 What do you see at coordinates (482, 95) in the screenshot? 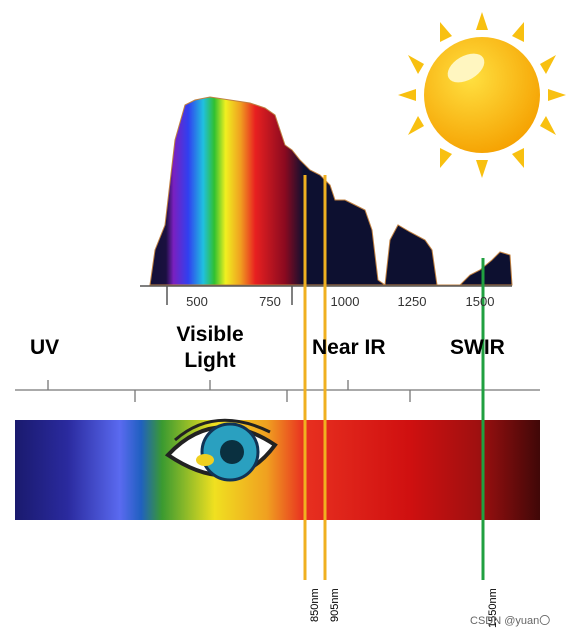
I see `sun` at bounding box center [482, 95].